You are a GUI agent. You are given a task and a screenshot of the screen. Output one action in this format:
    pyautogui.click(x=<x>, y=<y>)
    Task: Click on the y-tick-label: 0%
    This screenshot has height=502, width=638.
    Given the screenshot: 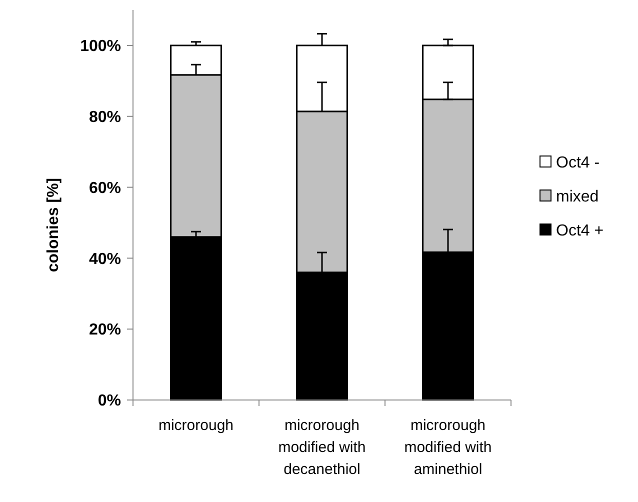 What is the action you would take?
    pyautogui.click(x=109, y=401)
    